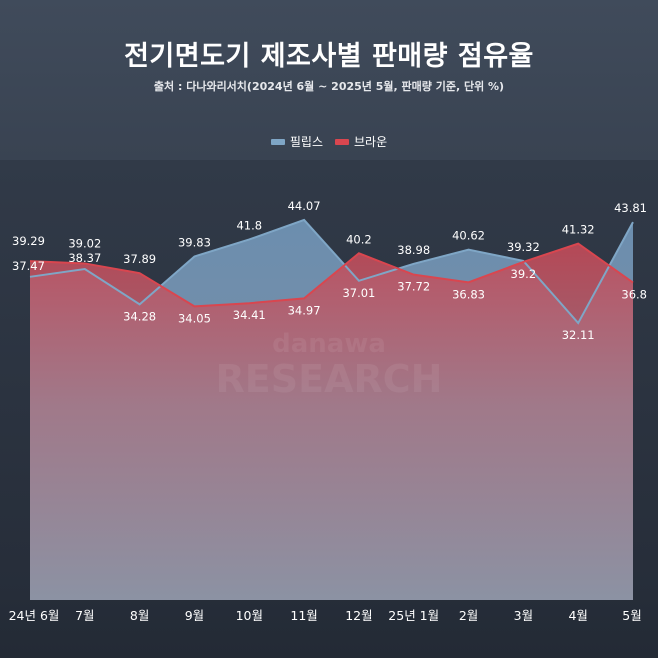 This screenshot has width=658, height=658. What do you see at coordinates (331, 275) in the screenshot?
I see `series-line-braun` at bounding box center [331, 275].